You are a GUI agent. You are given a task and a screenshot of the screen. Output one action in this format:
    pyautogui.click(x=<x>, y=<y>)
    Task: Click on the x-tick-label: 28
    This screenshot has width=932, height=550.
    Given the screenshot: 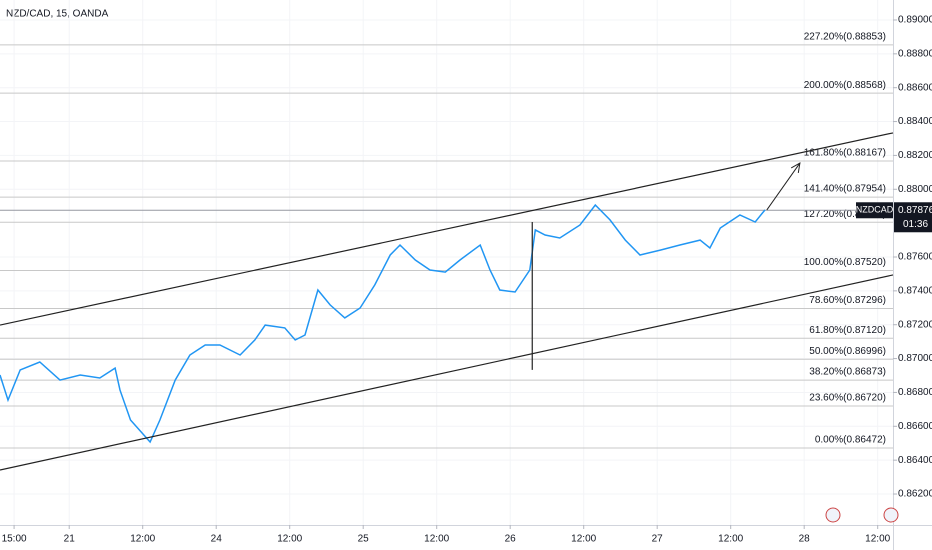 What is the action you would take?
    pyautogui.click(x=805, y=539)
    